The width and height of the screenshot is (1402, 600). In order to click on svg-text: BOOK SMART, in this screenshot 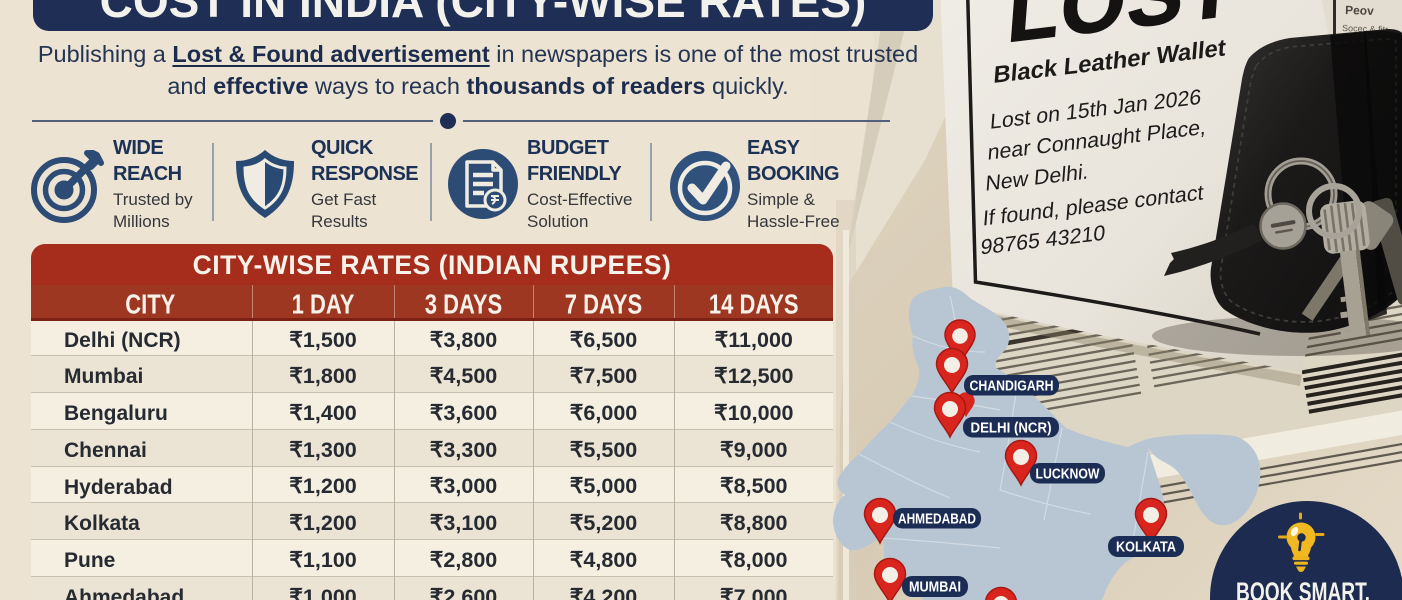, I will do `click(1303, 588)`.